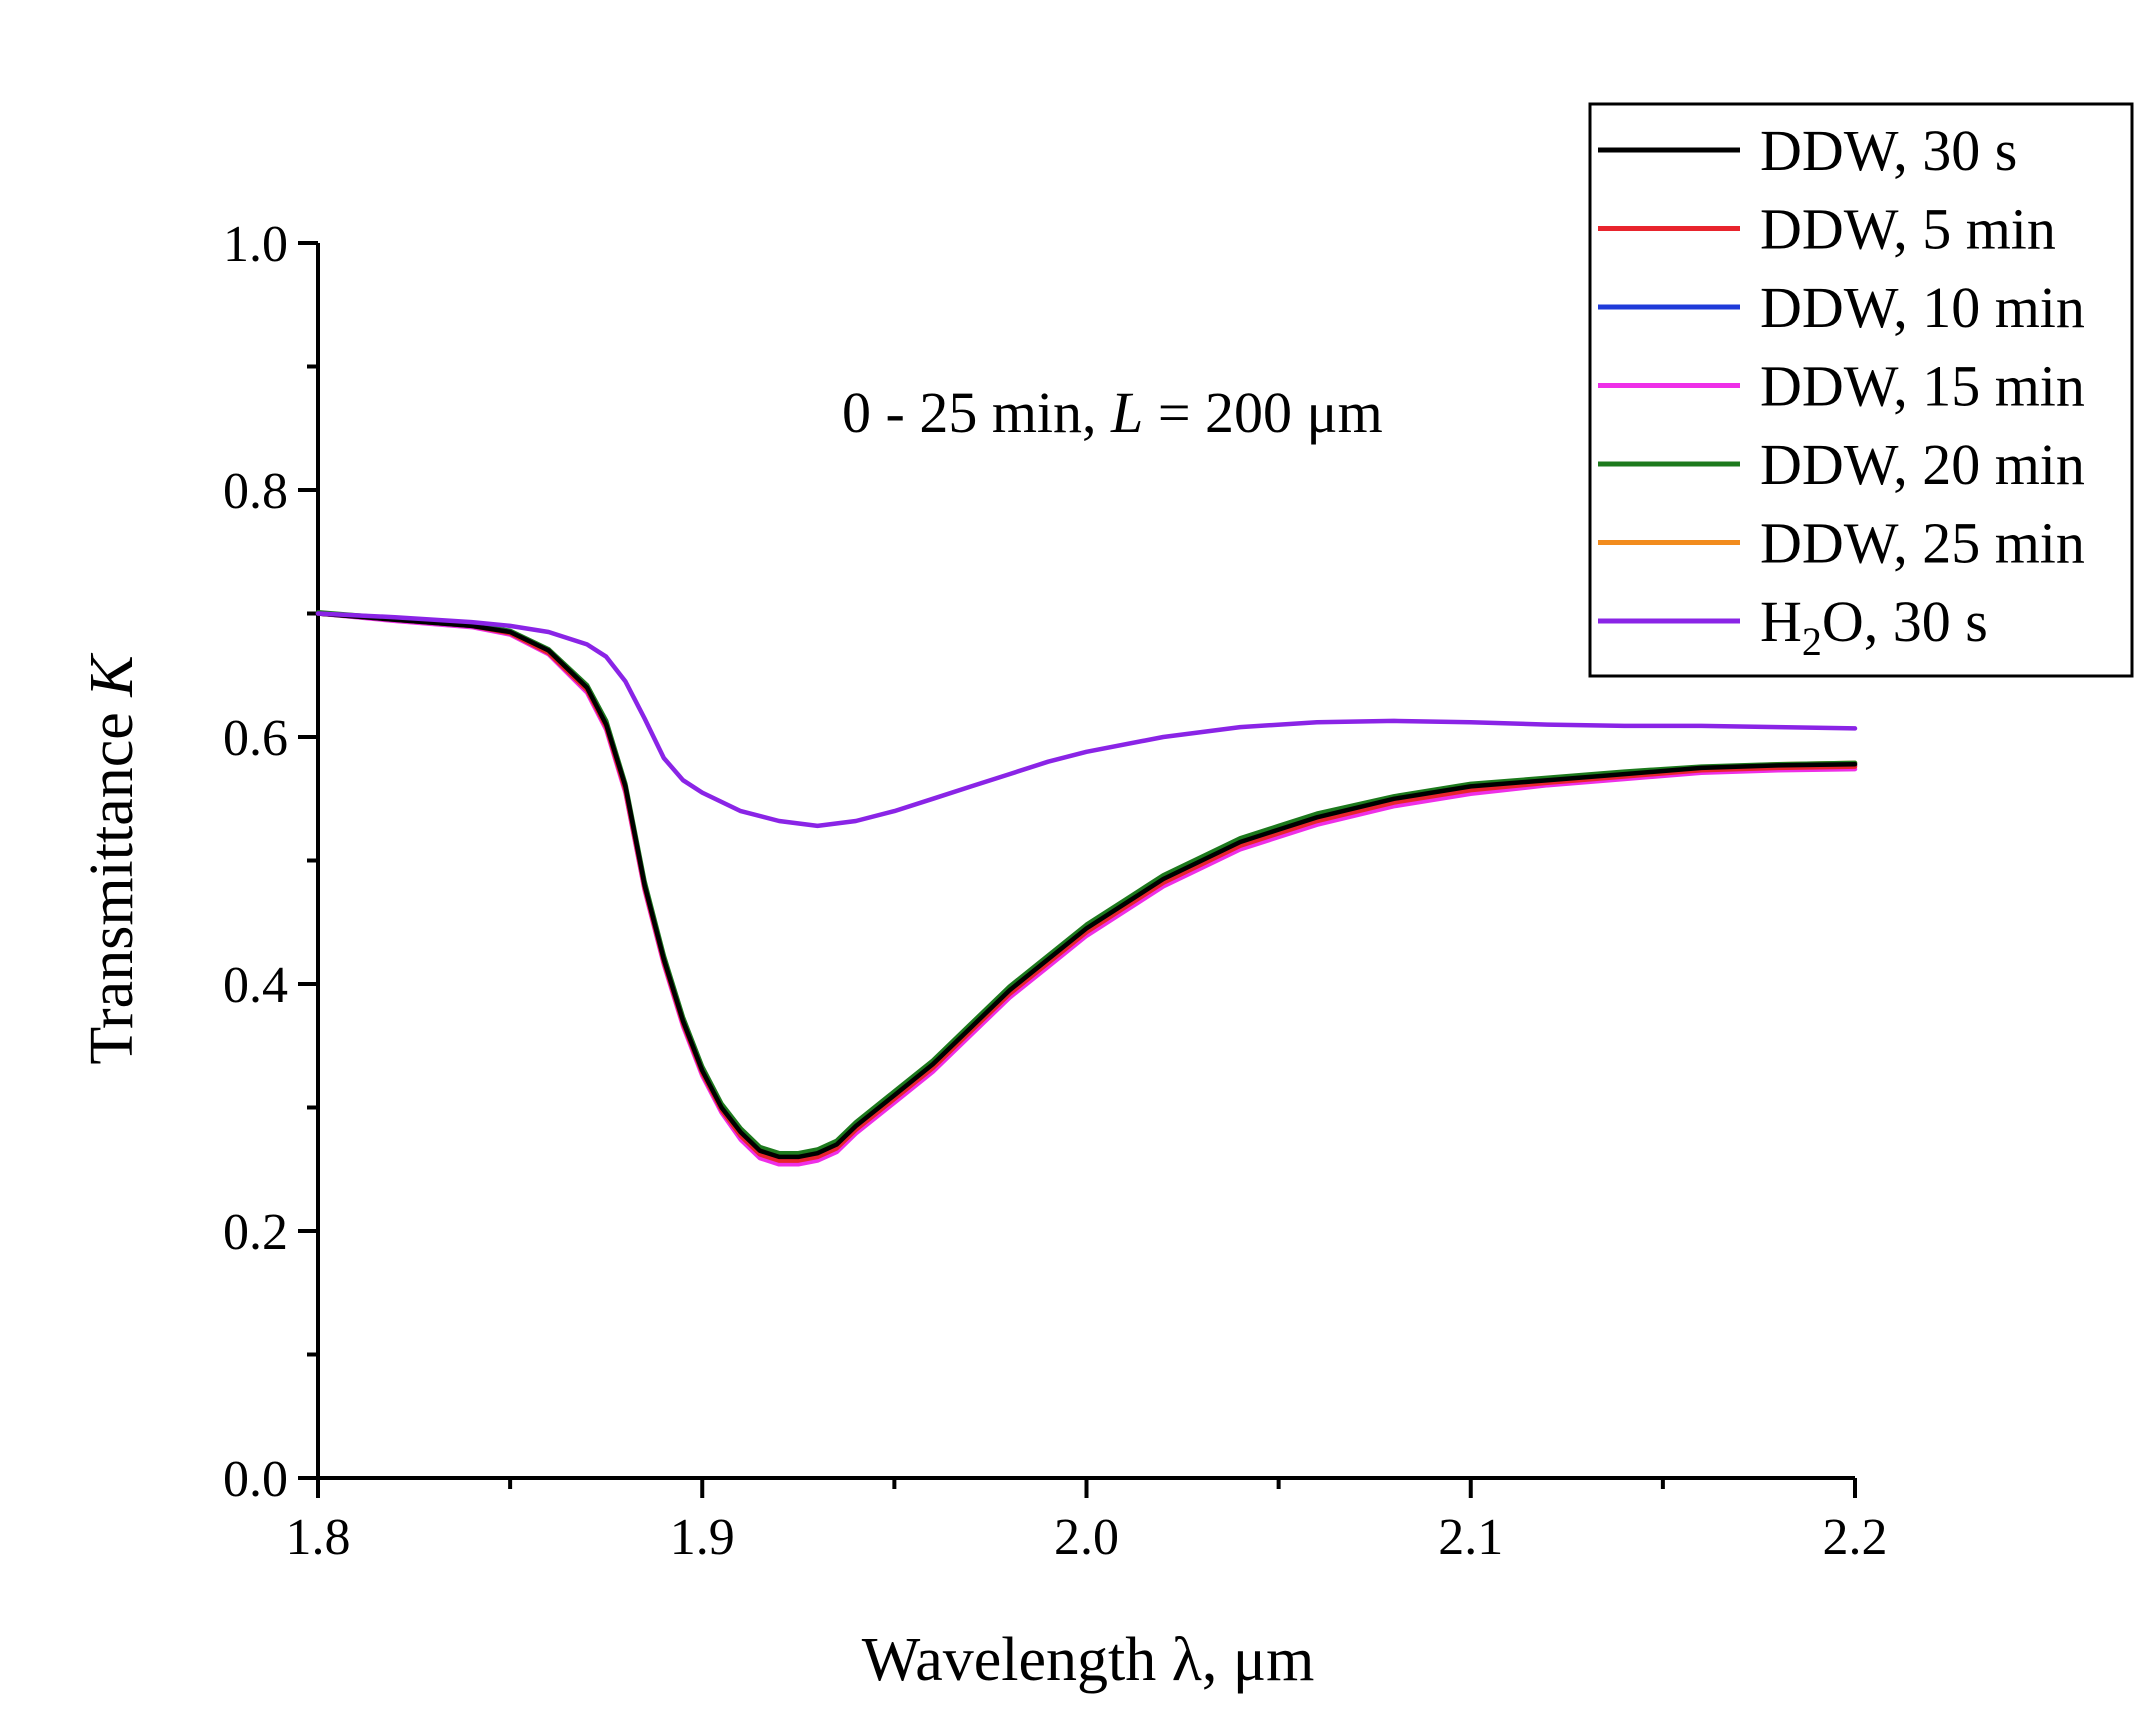 The image size is (2147, 1718). Describe the element at coordinates (1922, 386) in the screenshot. I see `legend-label: DDW, 15 min` at that location.